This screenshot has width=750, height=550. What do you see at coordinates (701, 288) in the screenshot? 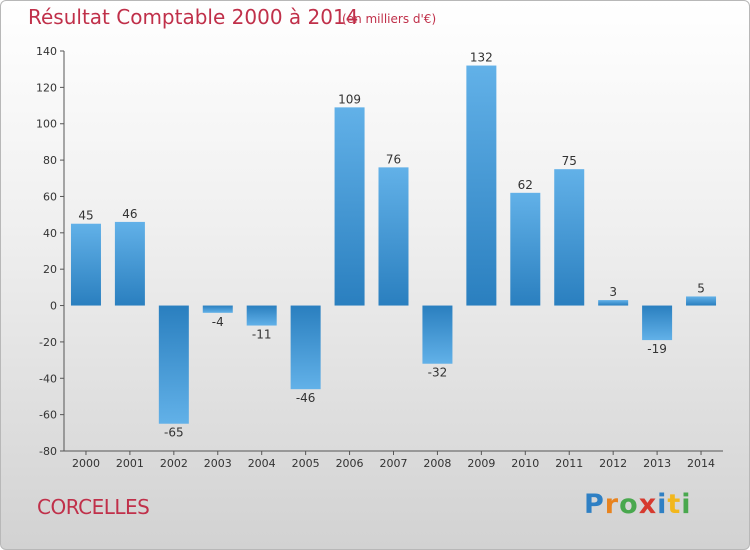
I see `data-label: 5` at bounding box center [701, 288].